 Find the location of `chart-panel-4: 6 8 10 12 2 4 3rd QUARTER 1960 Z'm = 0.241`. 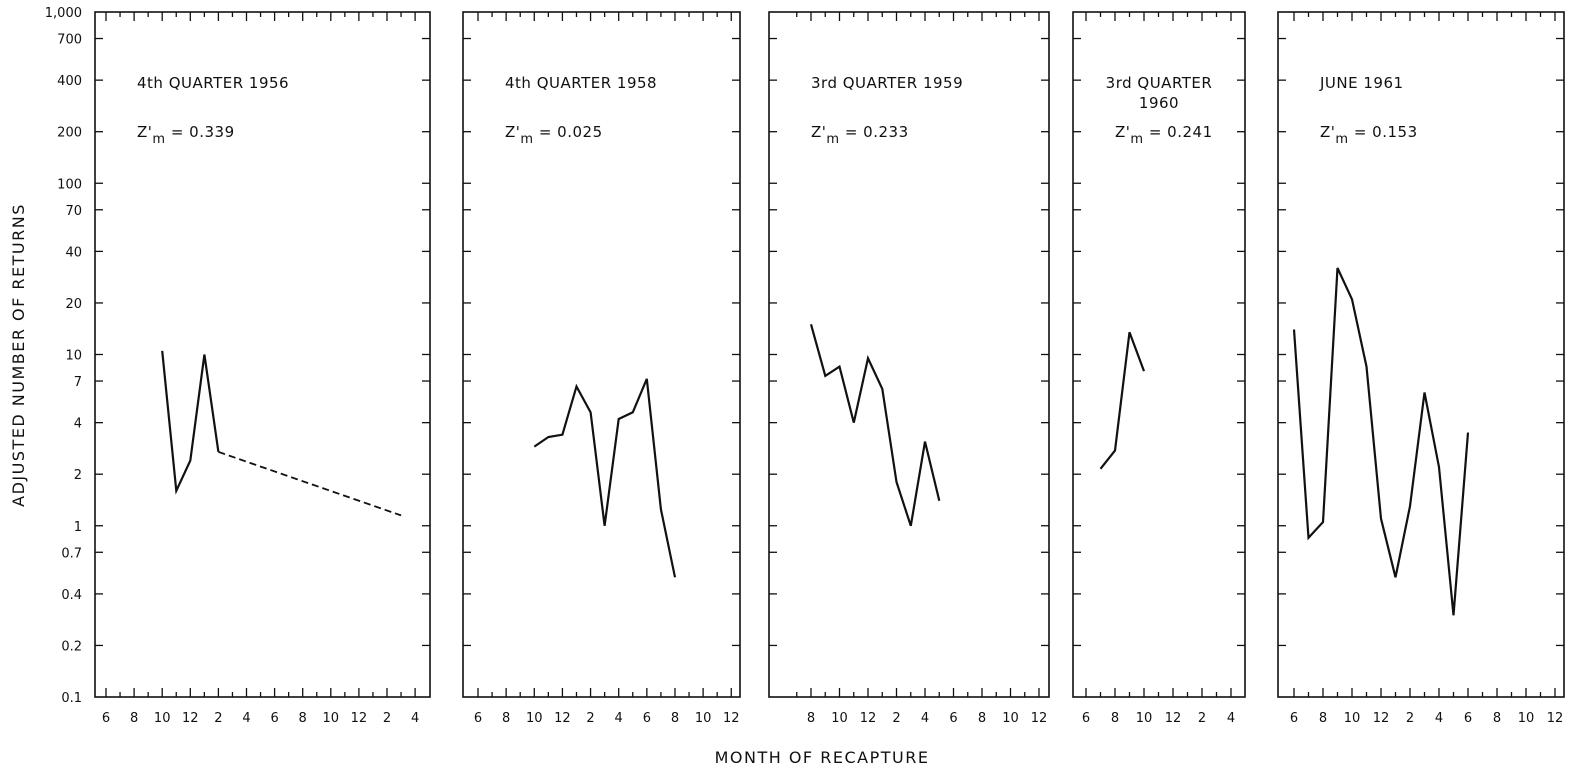

chart-panel-4: 6 8 10 12 2 4 3rd QUARTER 1960 Z'm = 0.241 is located at coordinates (1159, 368).